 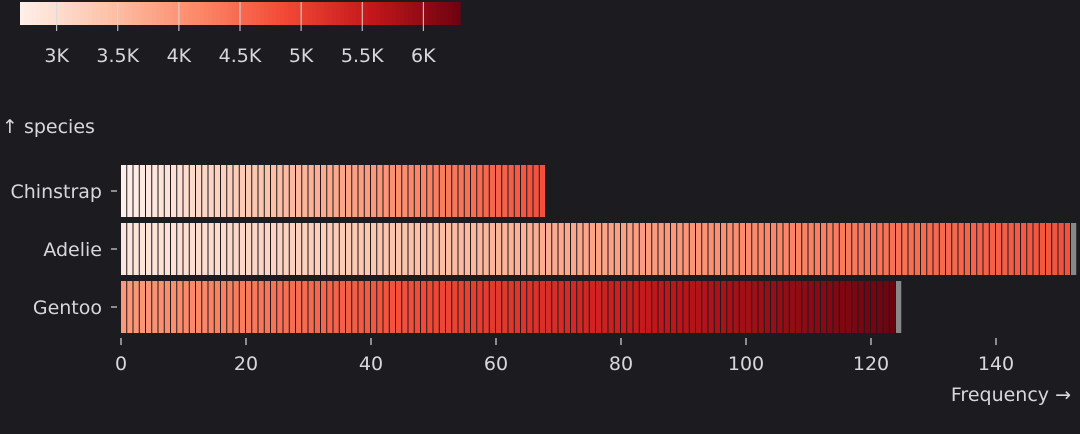 What do you see at coordinates (746, 364) in the screenshot?
I see `x-tick-label: 100` at bounding box center [746, 364].